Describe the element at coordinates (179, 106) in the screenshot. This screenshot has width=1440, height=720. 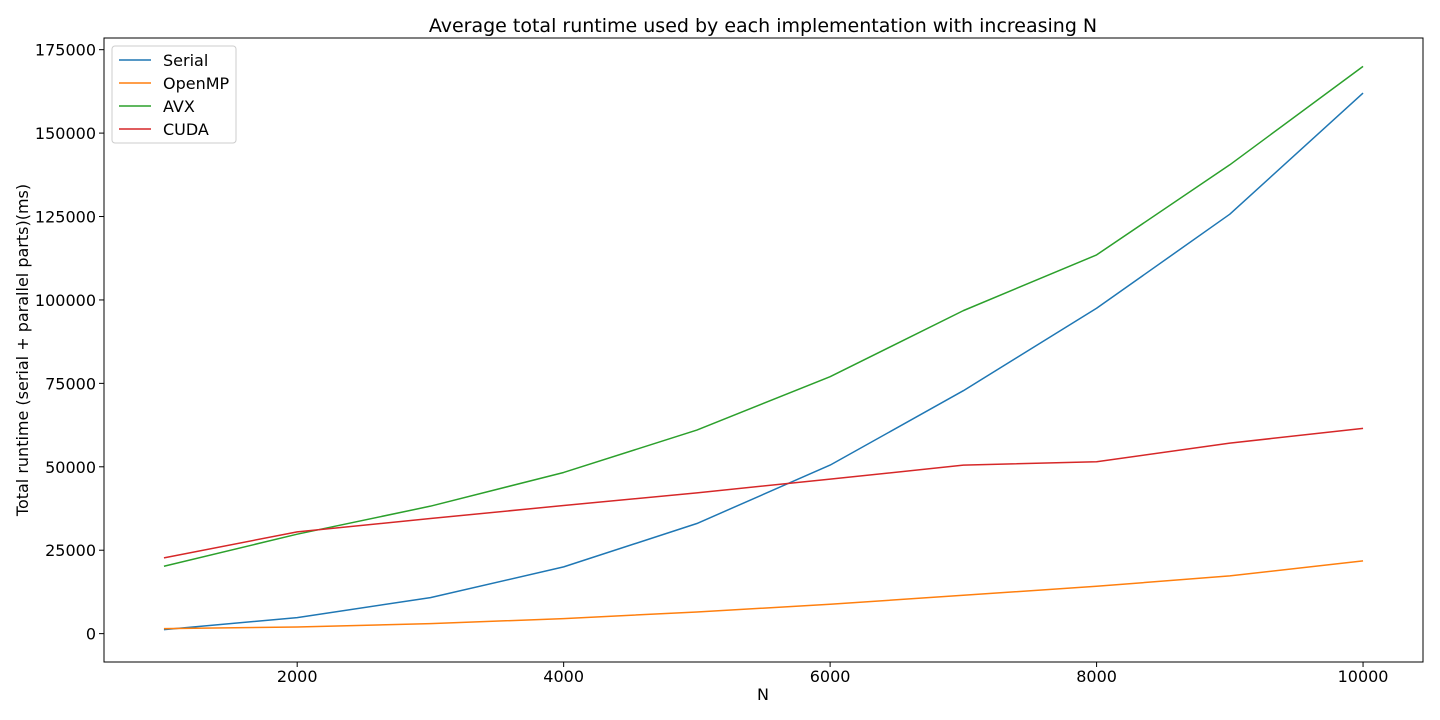
I see `legend-label-avx: AVX` at that location.